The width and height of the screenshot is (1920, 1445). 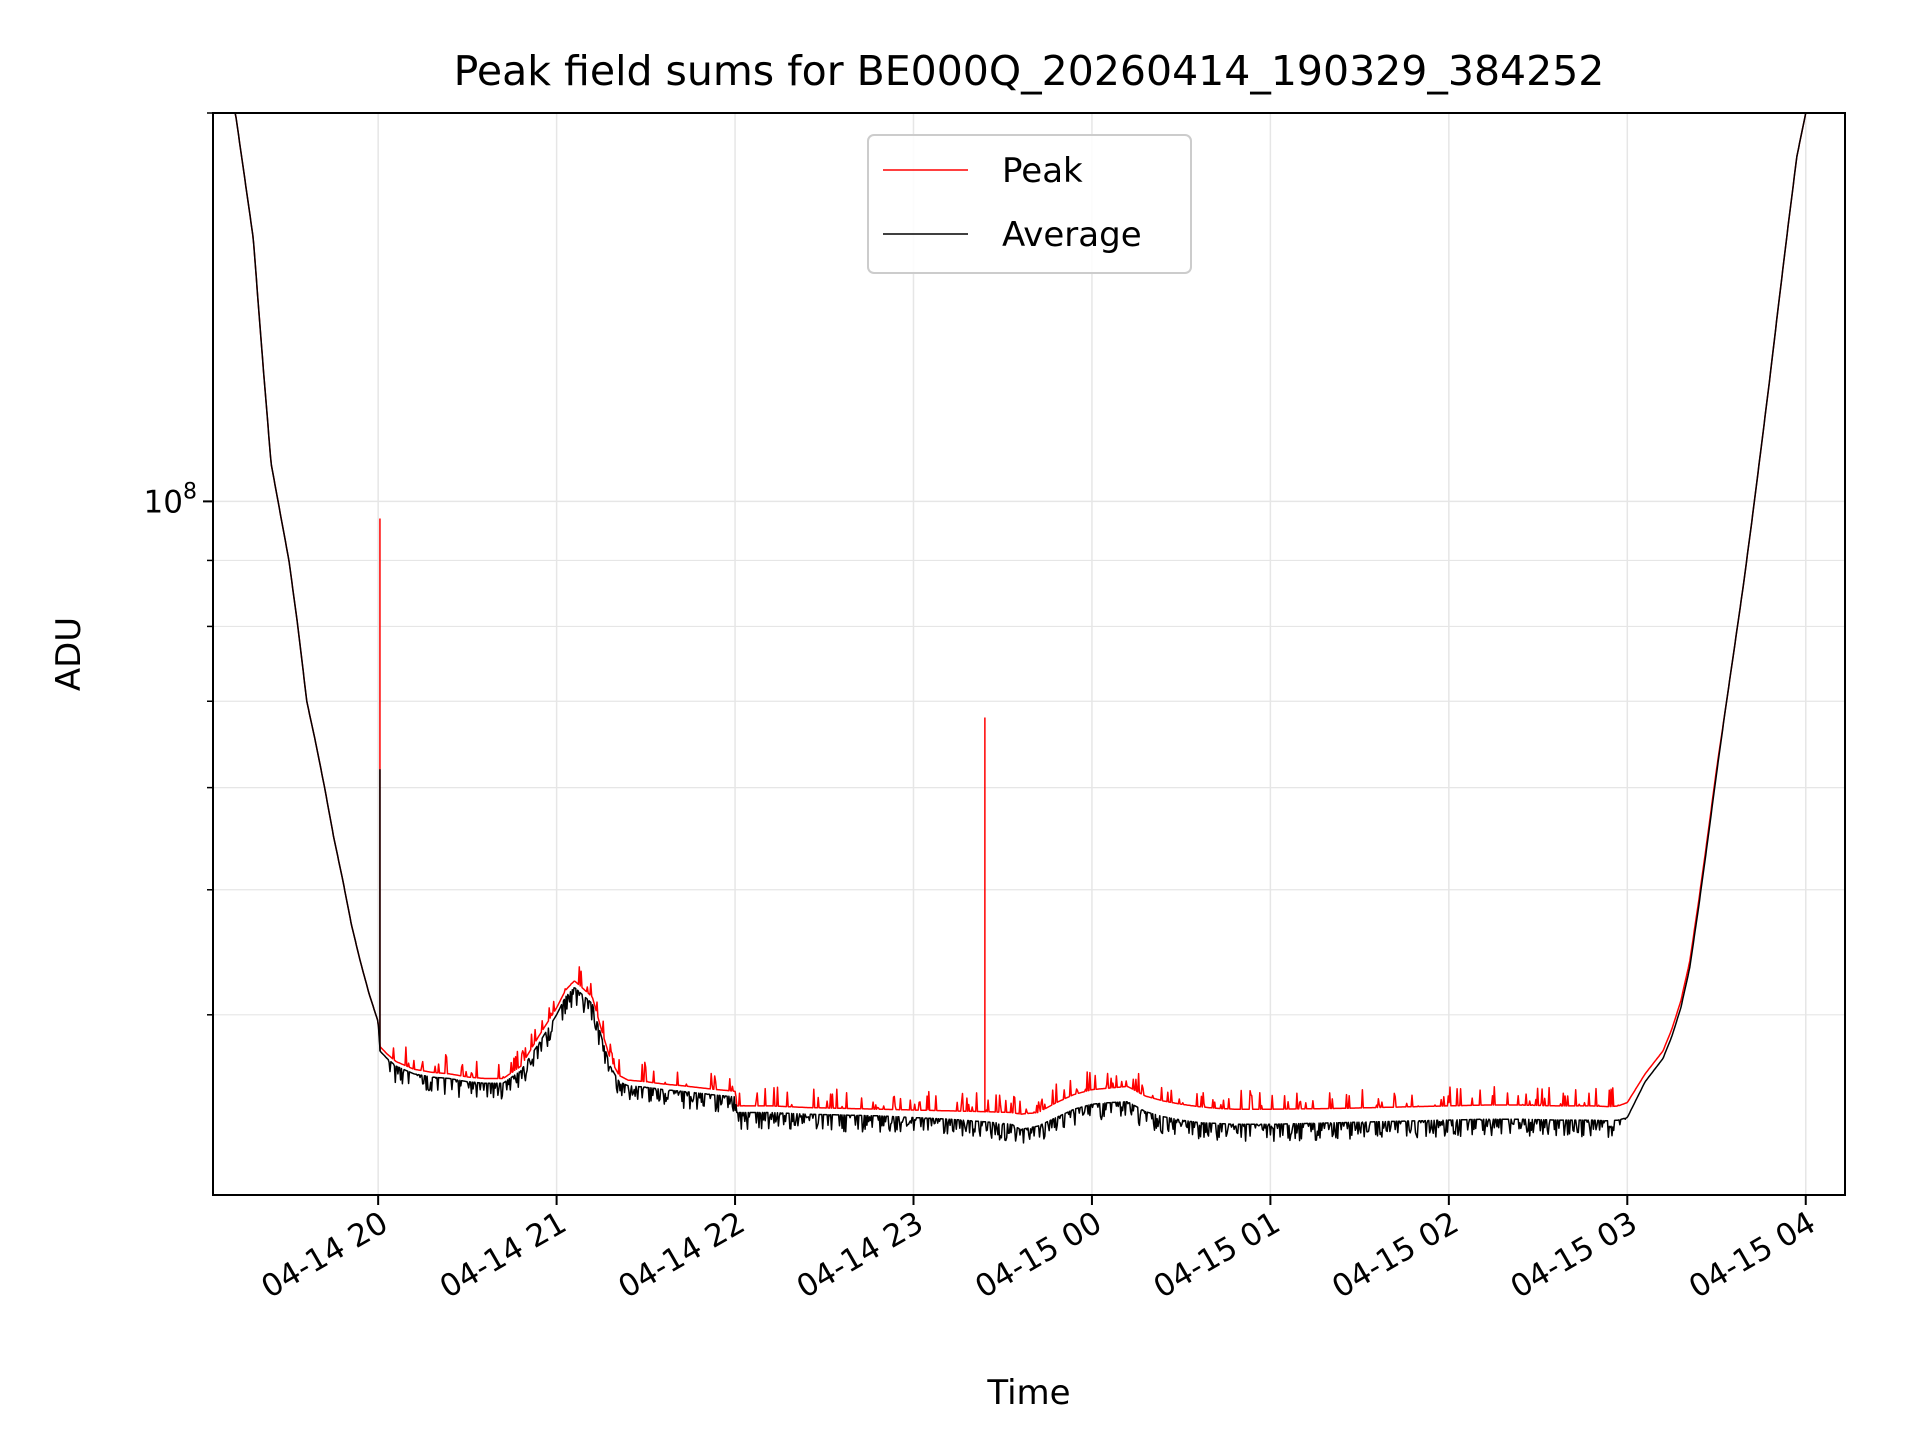 What do you see at coordinates (1072, 235) in the screenshot?
I see `legend-label-average: Average` at bounding box center [1072, 235].